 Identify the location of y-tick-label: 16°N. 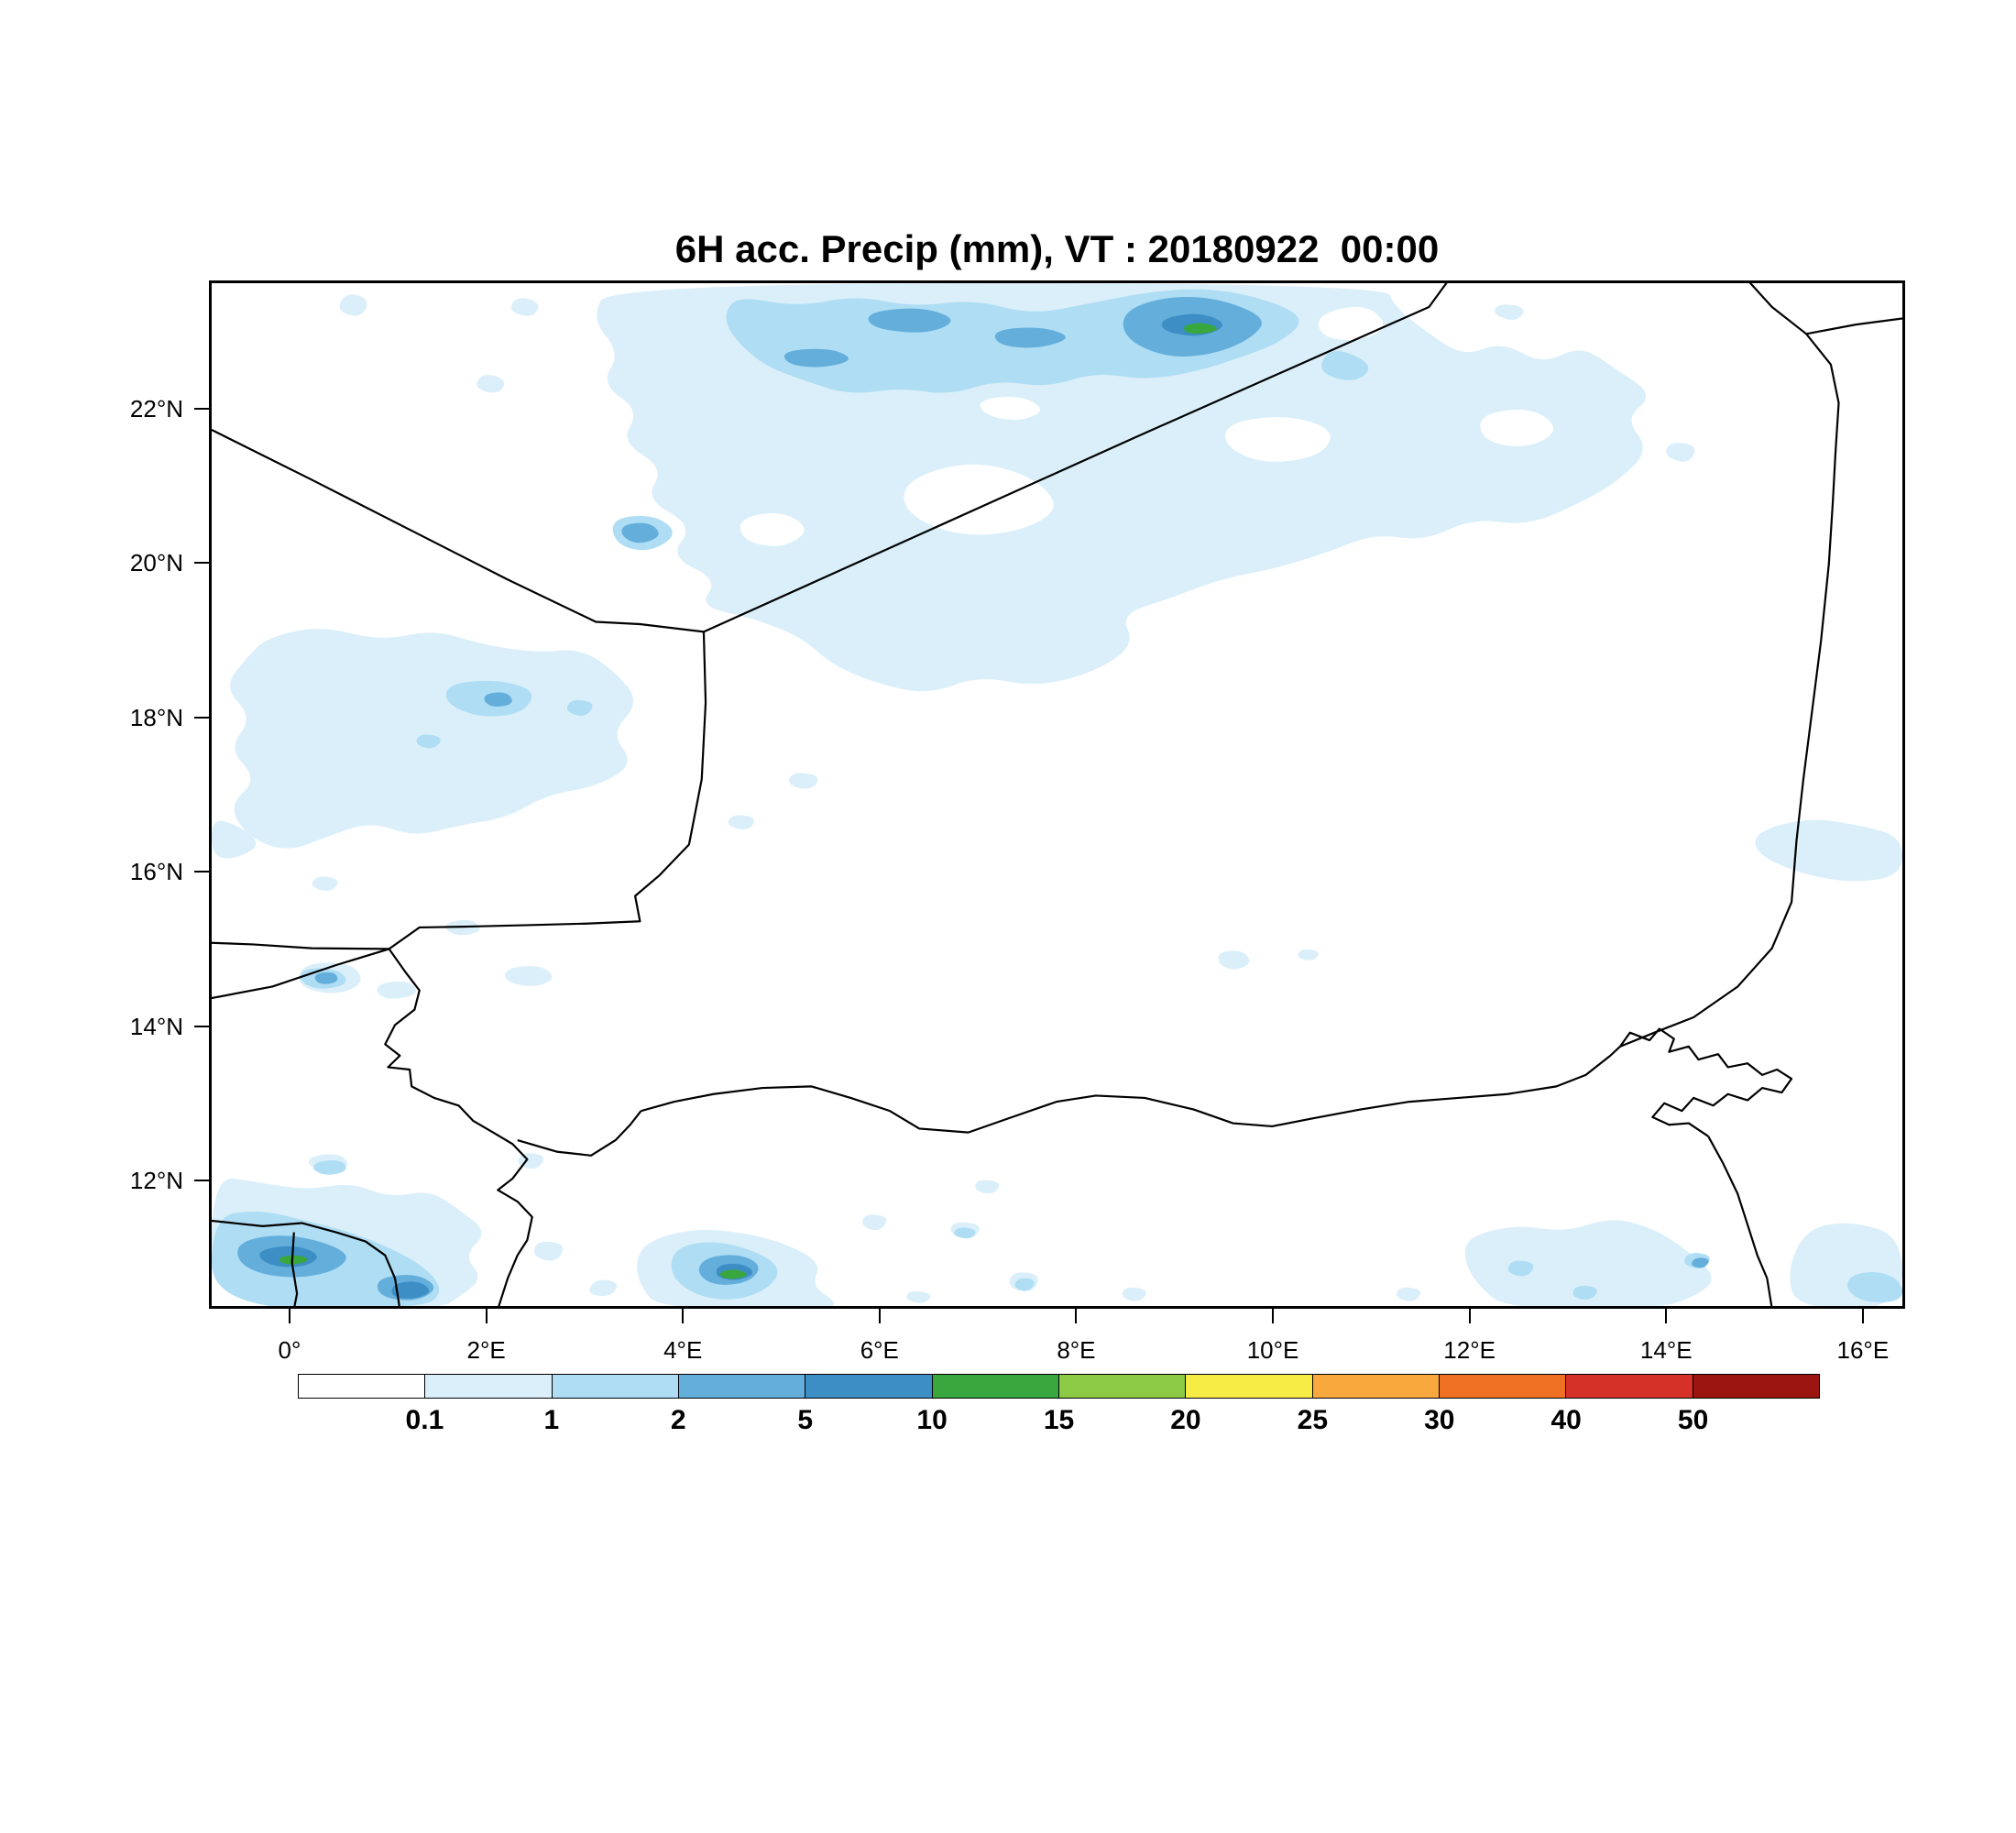
(156, 872).